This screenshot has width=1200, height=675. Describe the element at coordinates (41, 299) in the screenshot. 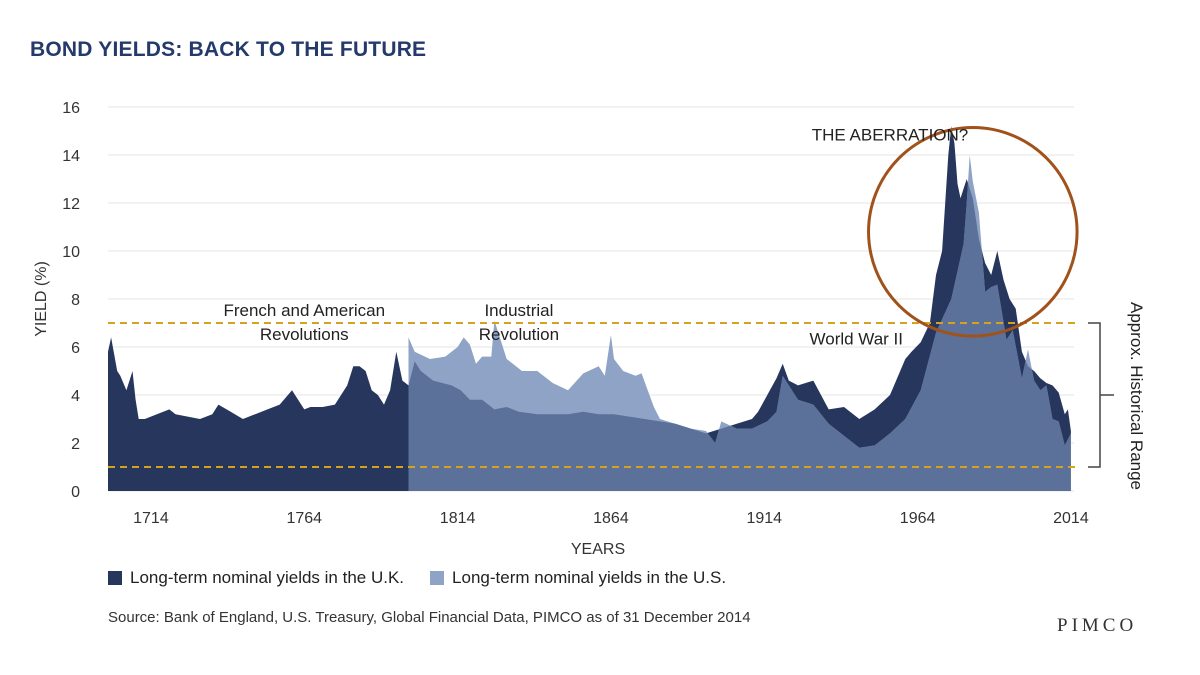

I see `y-axis-title: YIELD (%)` at that location.